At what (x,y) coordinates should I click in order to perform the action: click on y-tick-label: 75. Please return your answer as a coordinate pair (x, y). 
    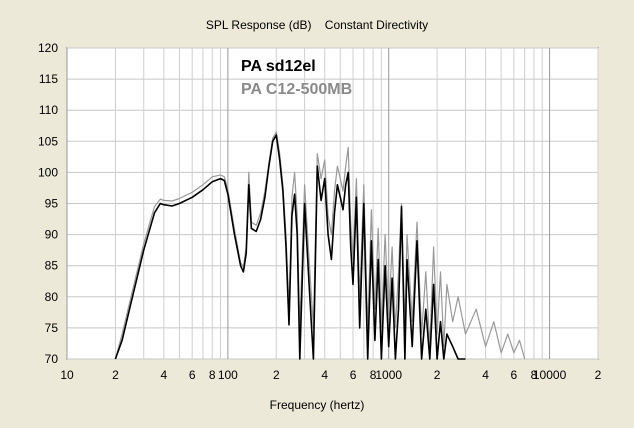
    Looking at the image, I should click on (52, 328).